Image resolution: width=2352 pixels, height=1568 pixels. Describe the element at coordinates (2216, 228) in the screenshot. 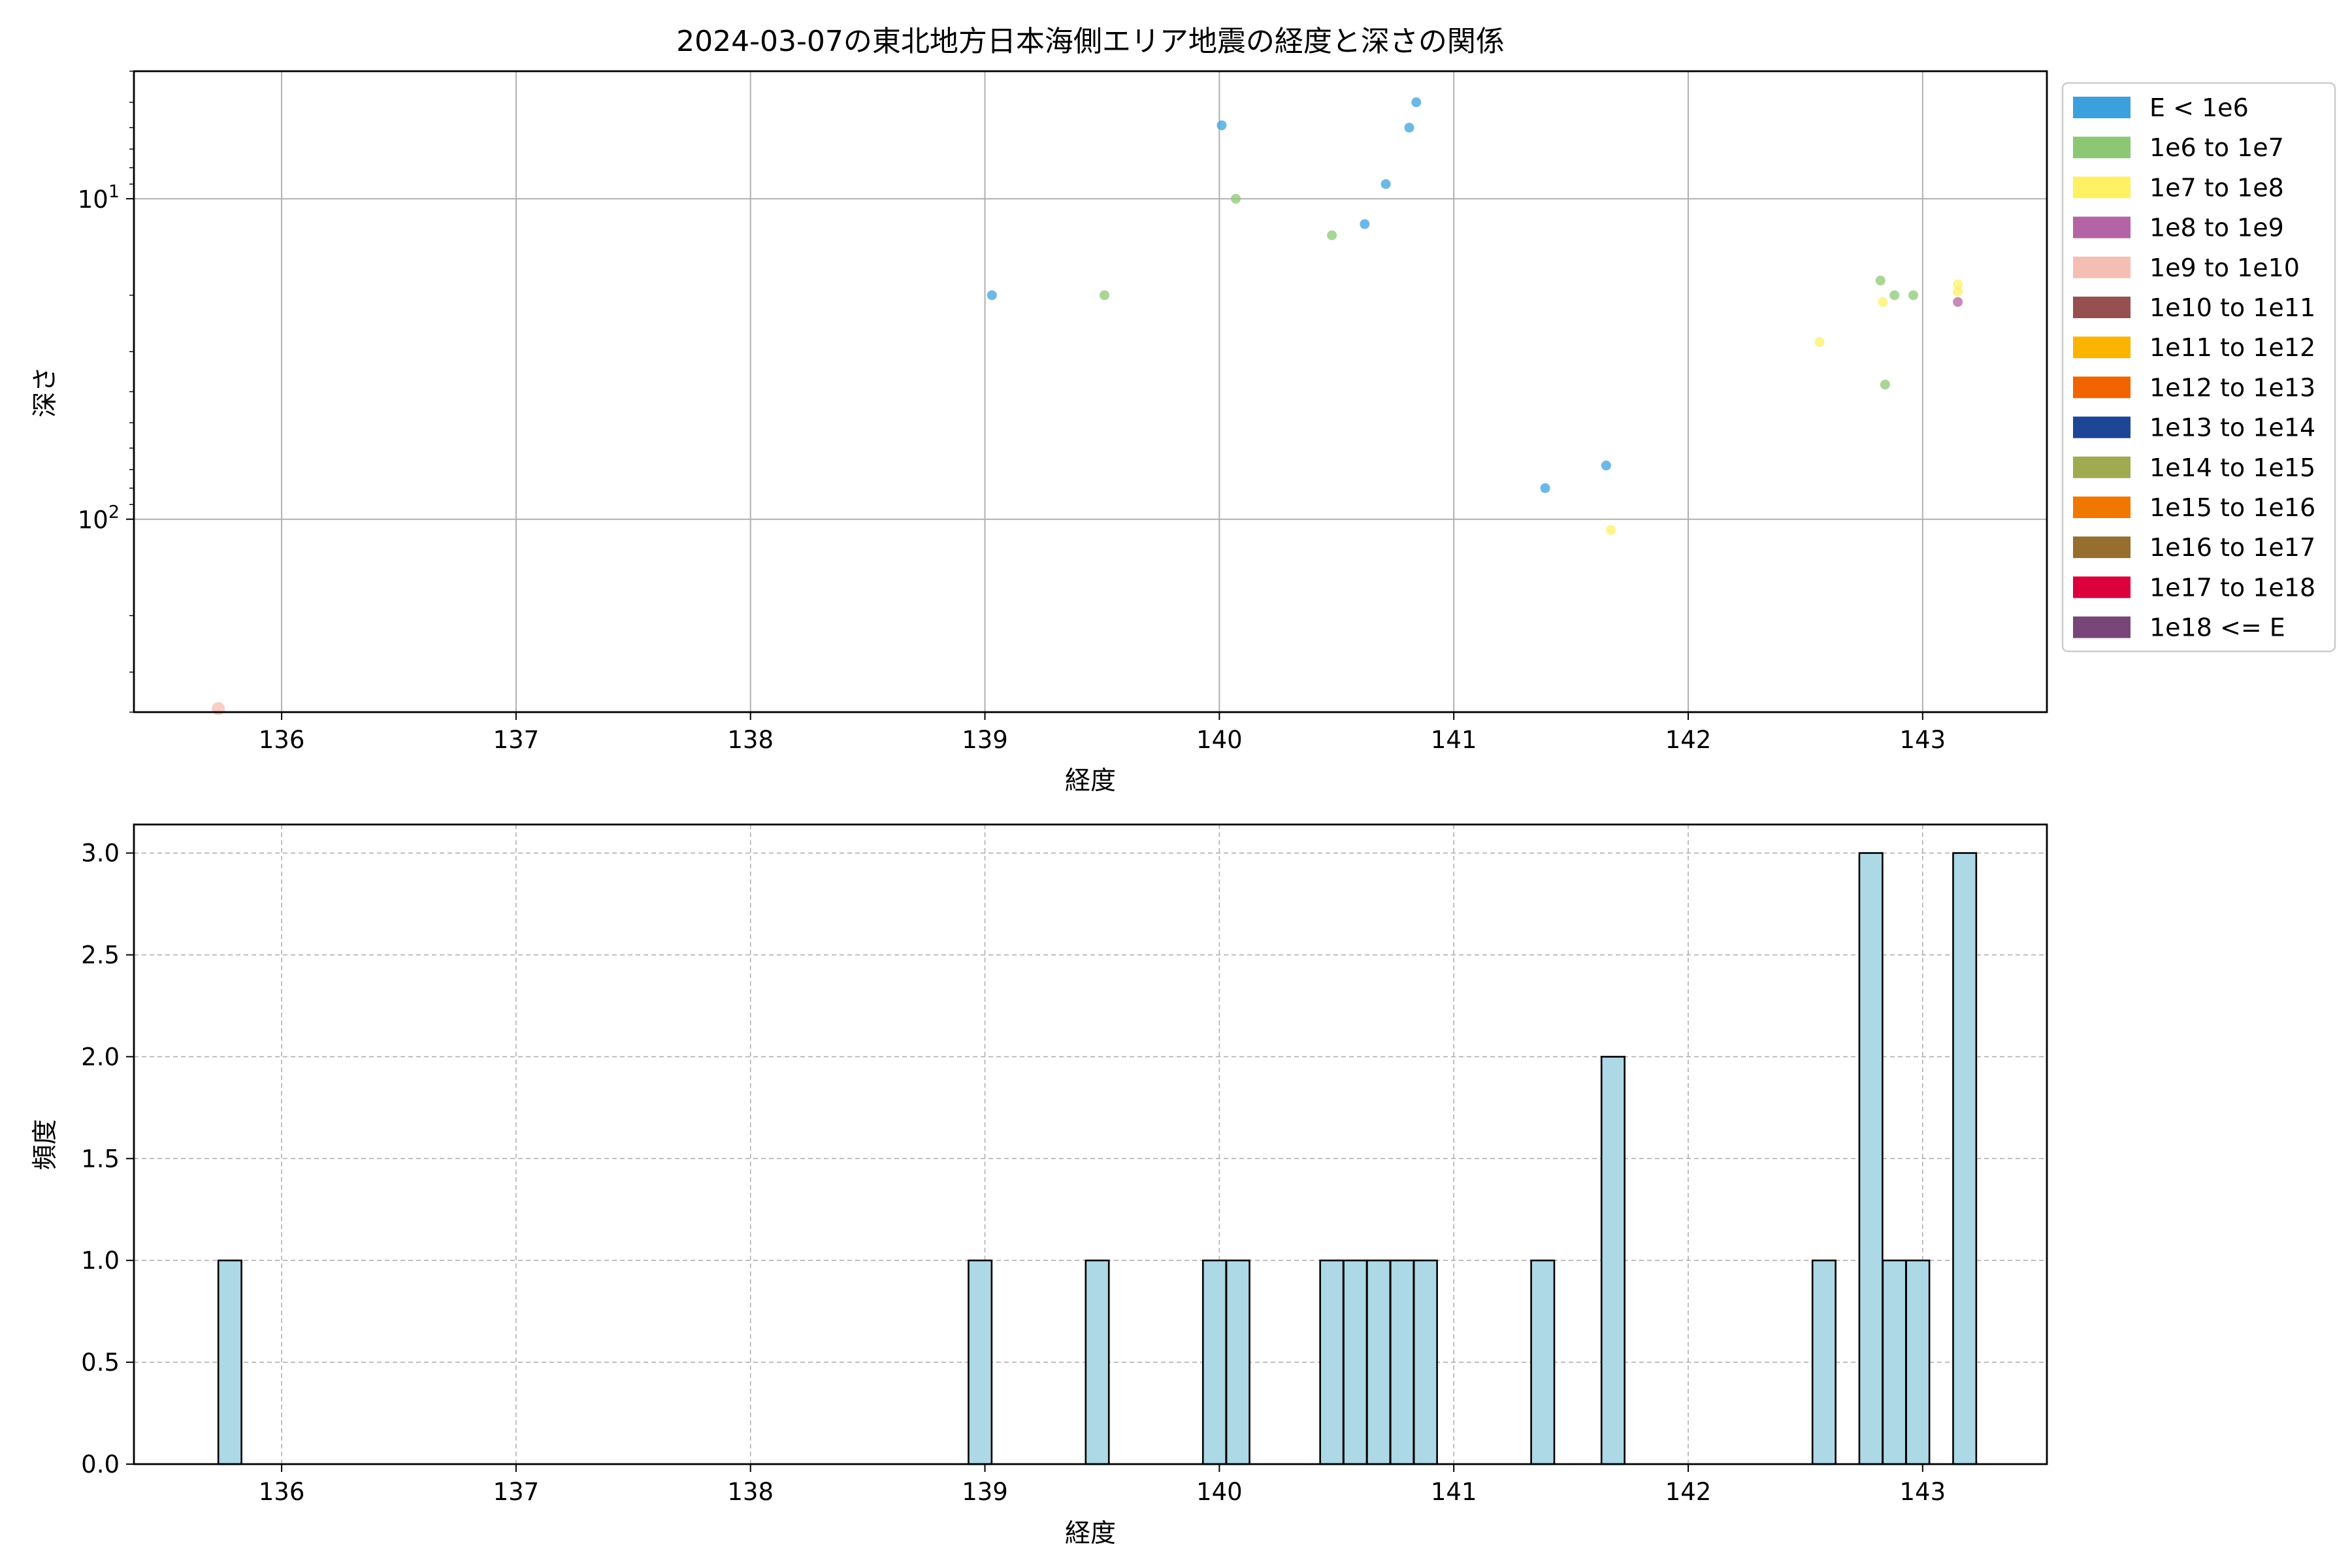

I see `legend-label: 1e8 to 1e9` at that location.